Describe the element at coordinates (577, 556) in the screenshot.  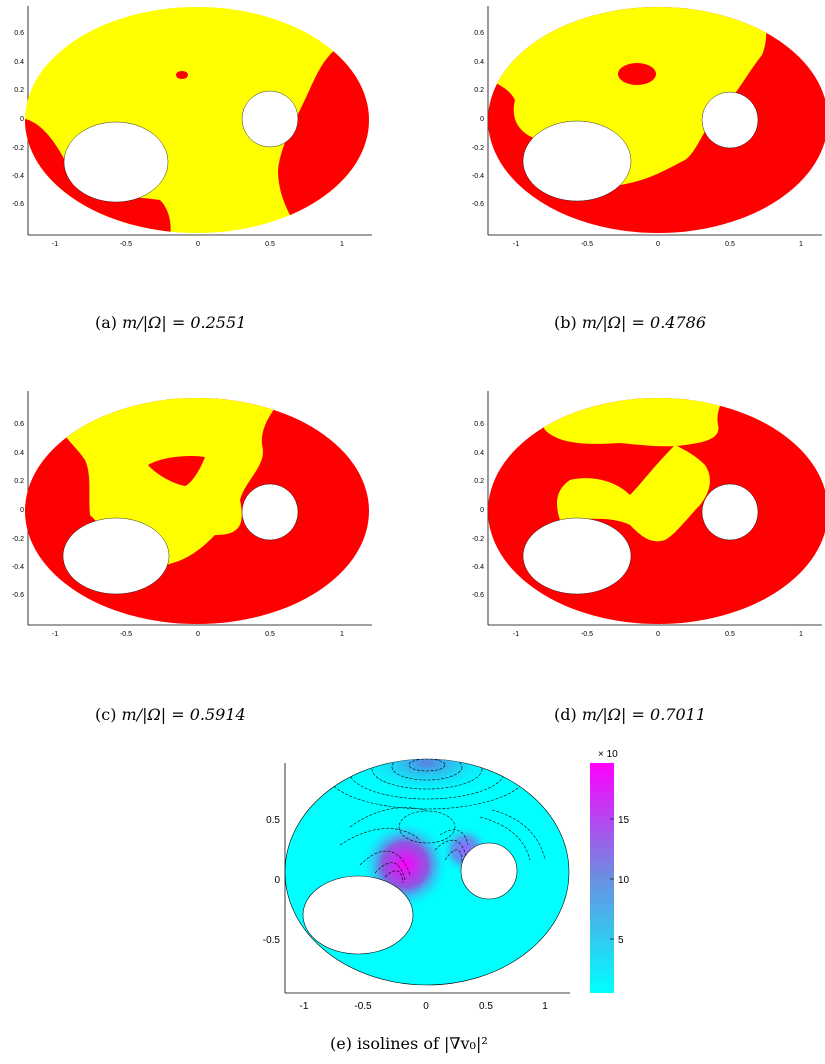
I see `panel-d-hole-left` at that location.